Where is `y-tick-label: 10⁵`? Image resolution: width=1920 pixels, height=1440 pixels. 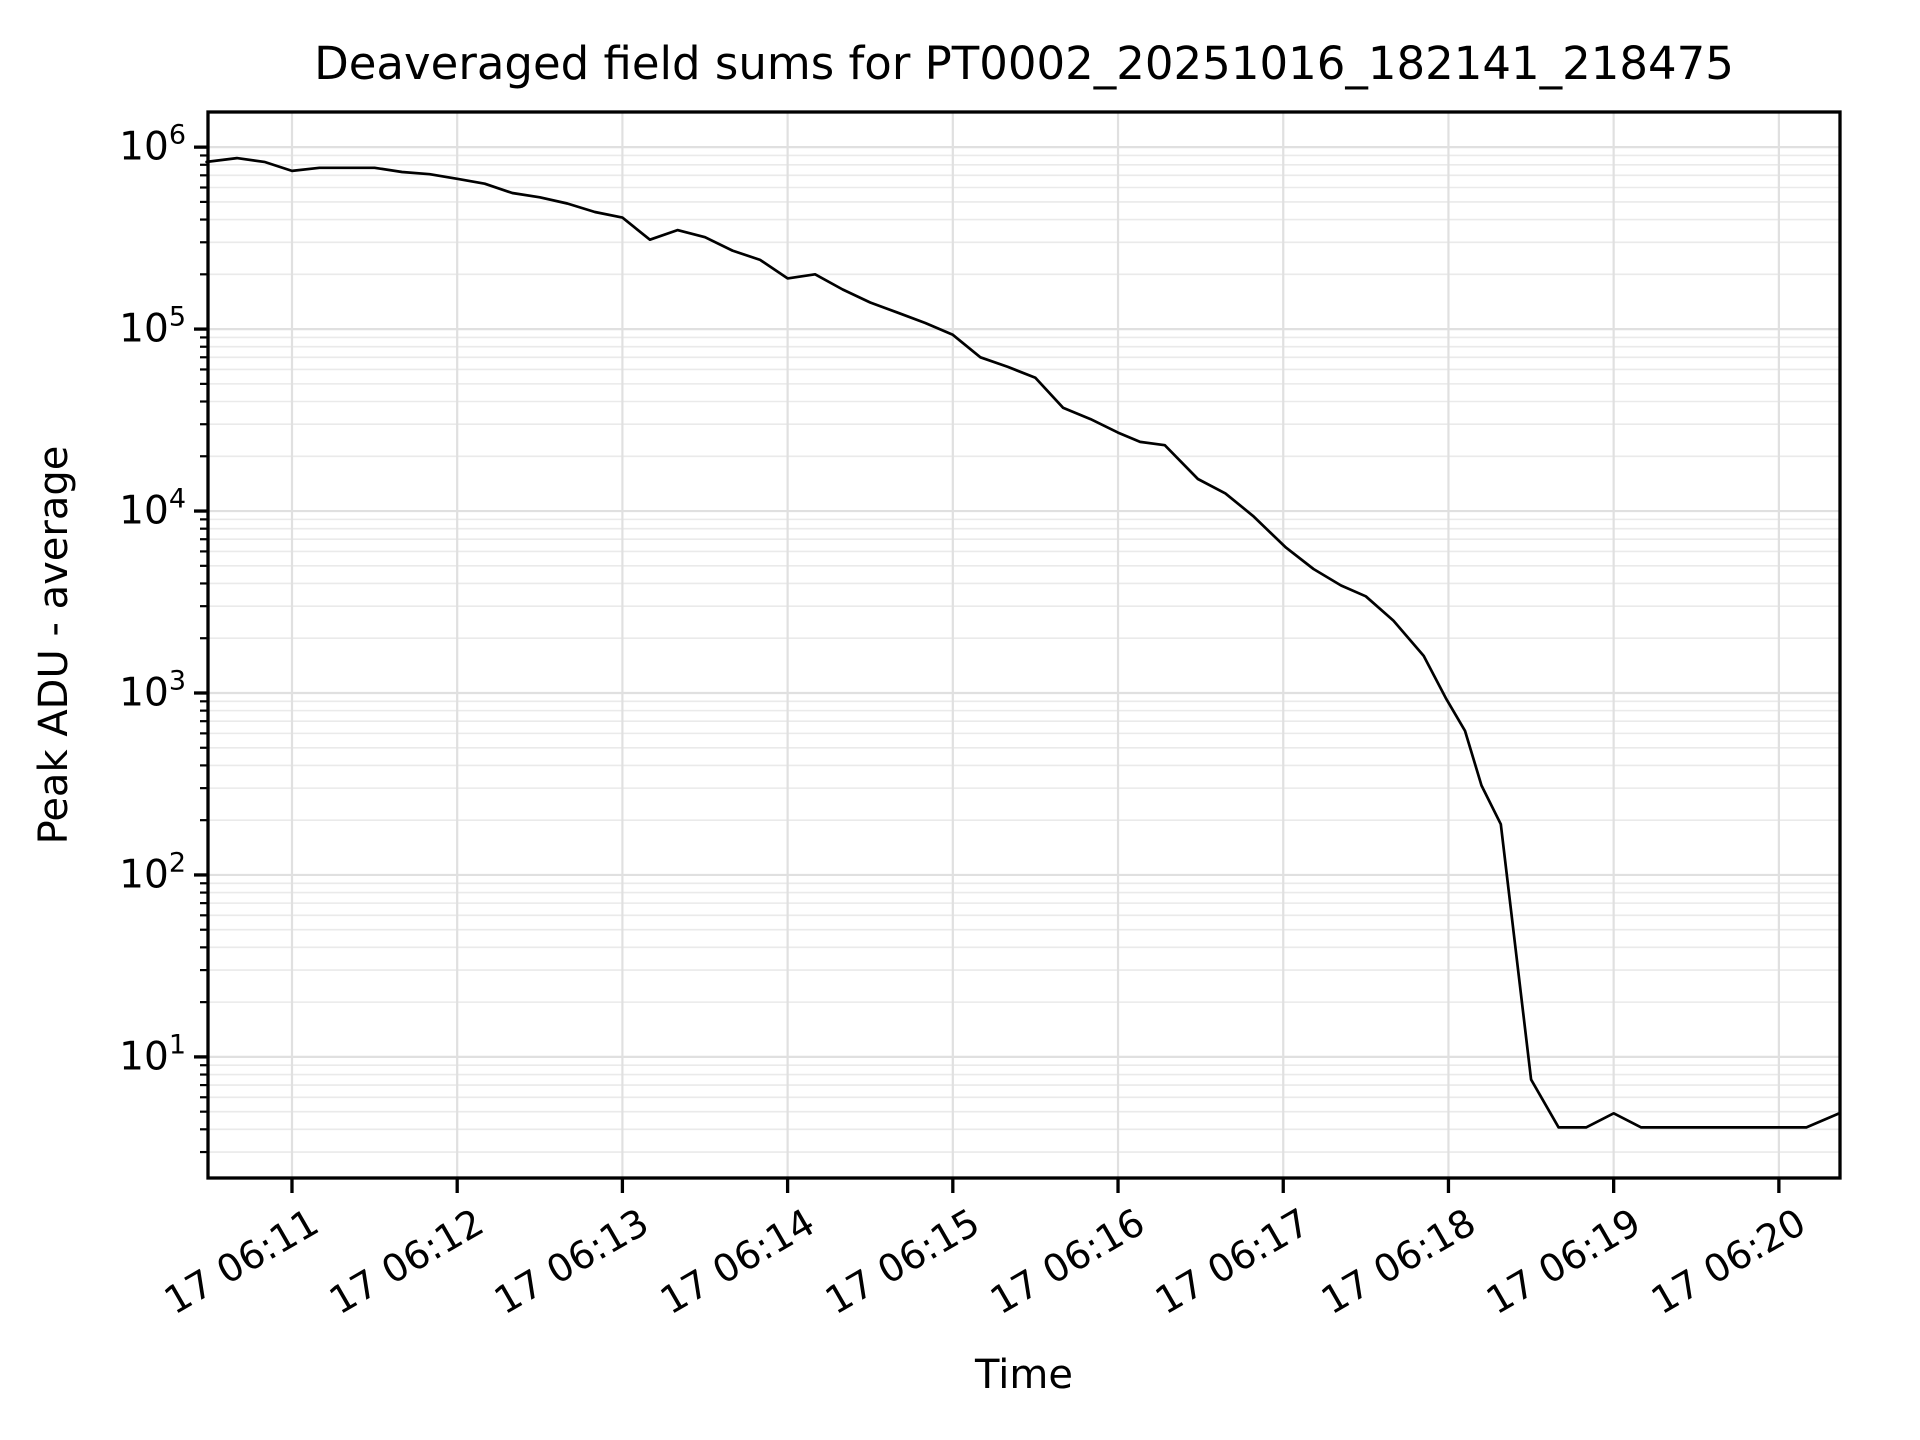
y-tick-label: 10⁵ is located at coordinates (152, 326).